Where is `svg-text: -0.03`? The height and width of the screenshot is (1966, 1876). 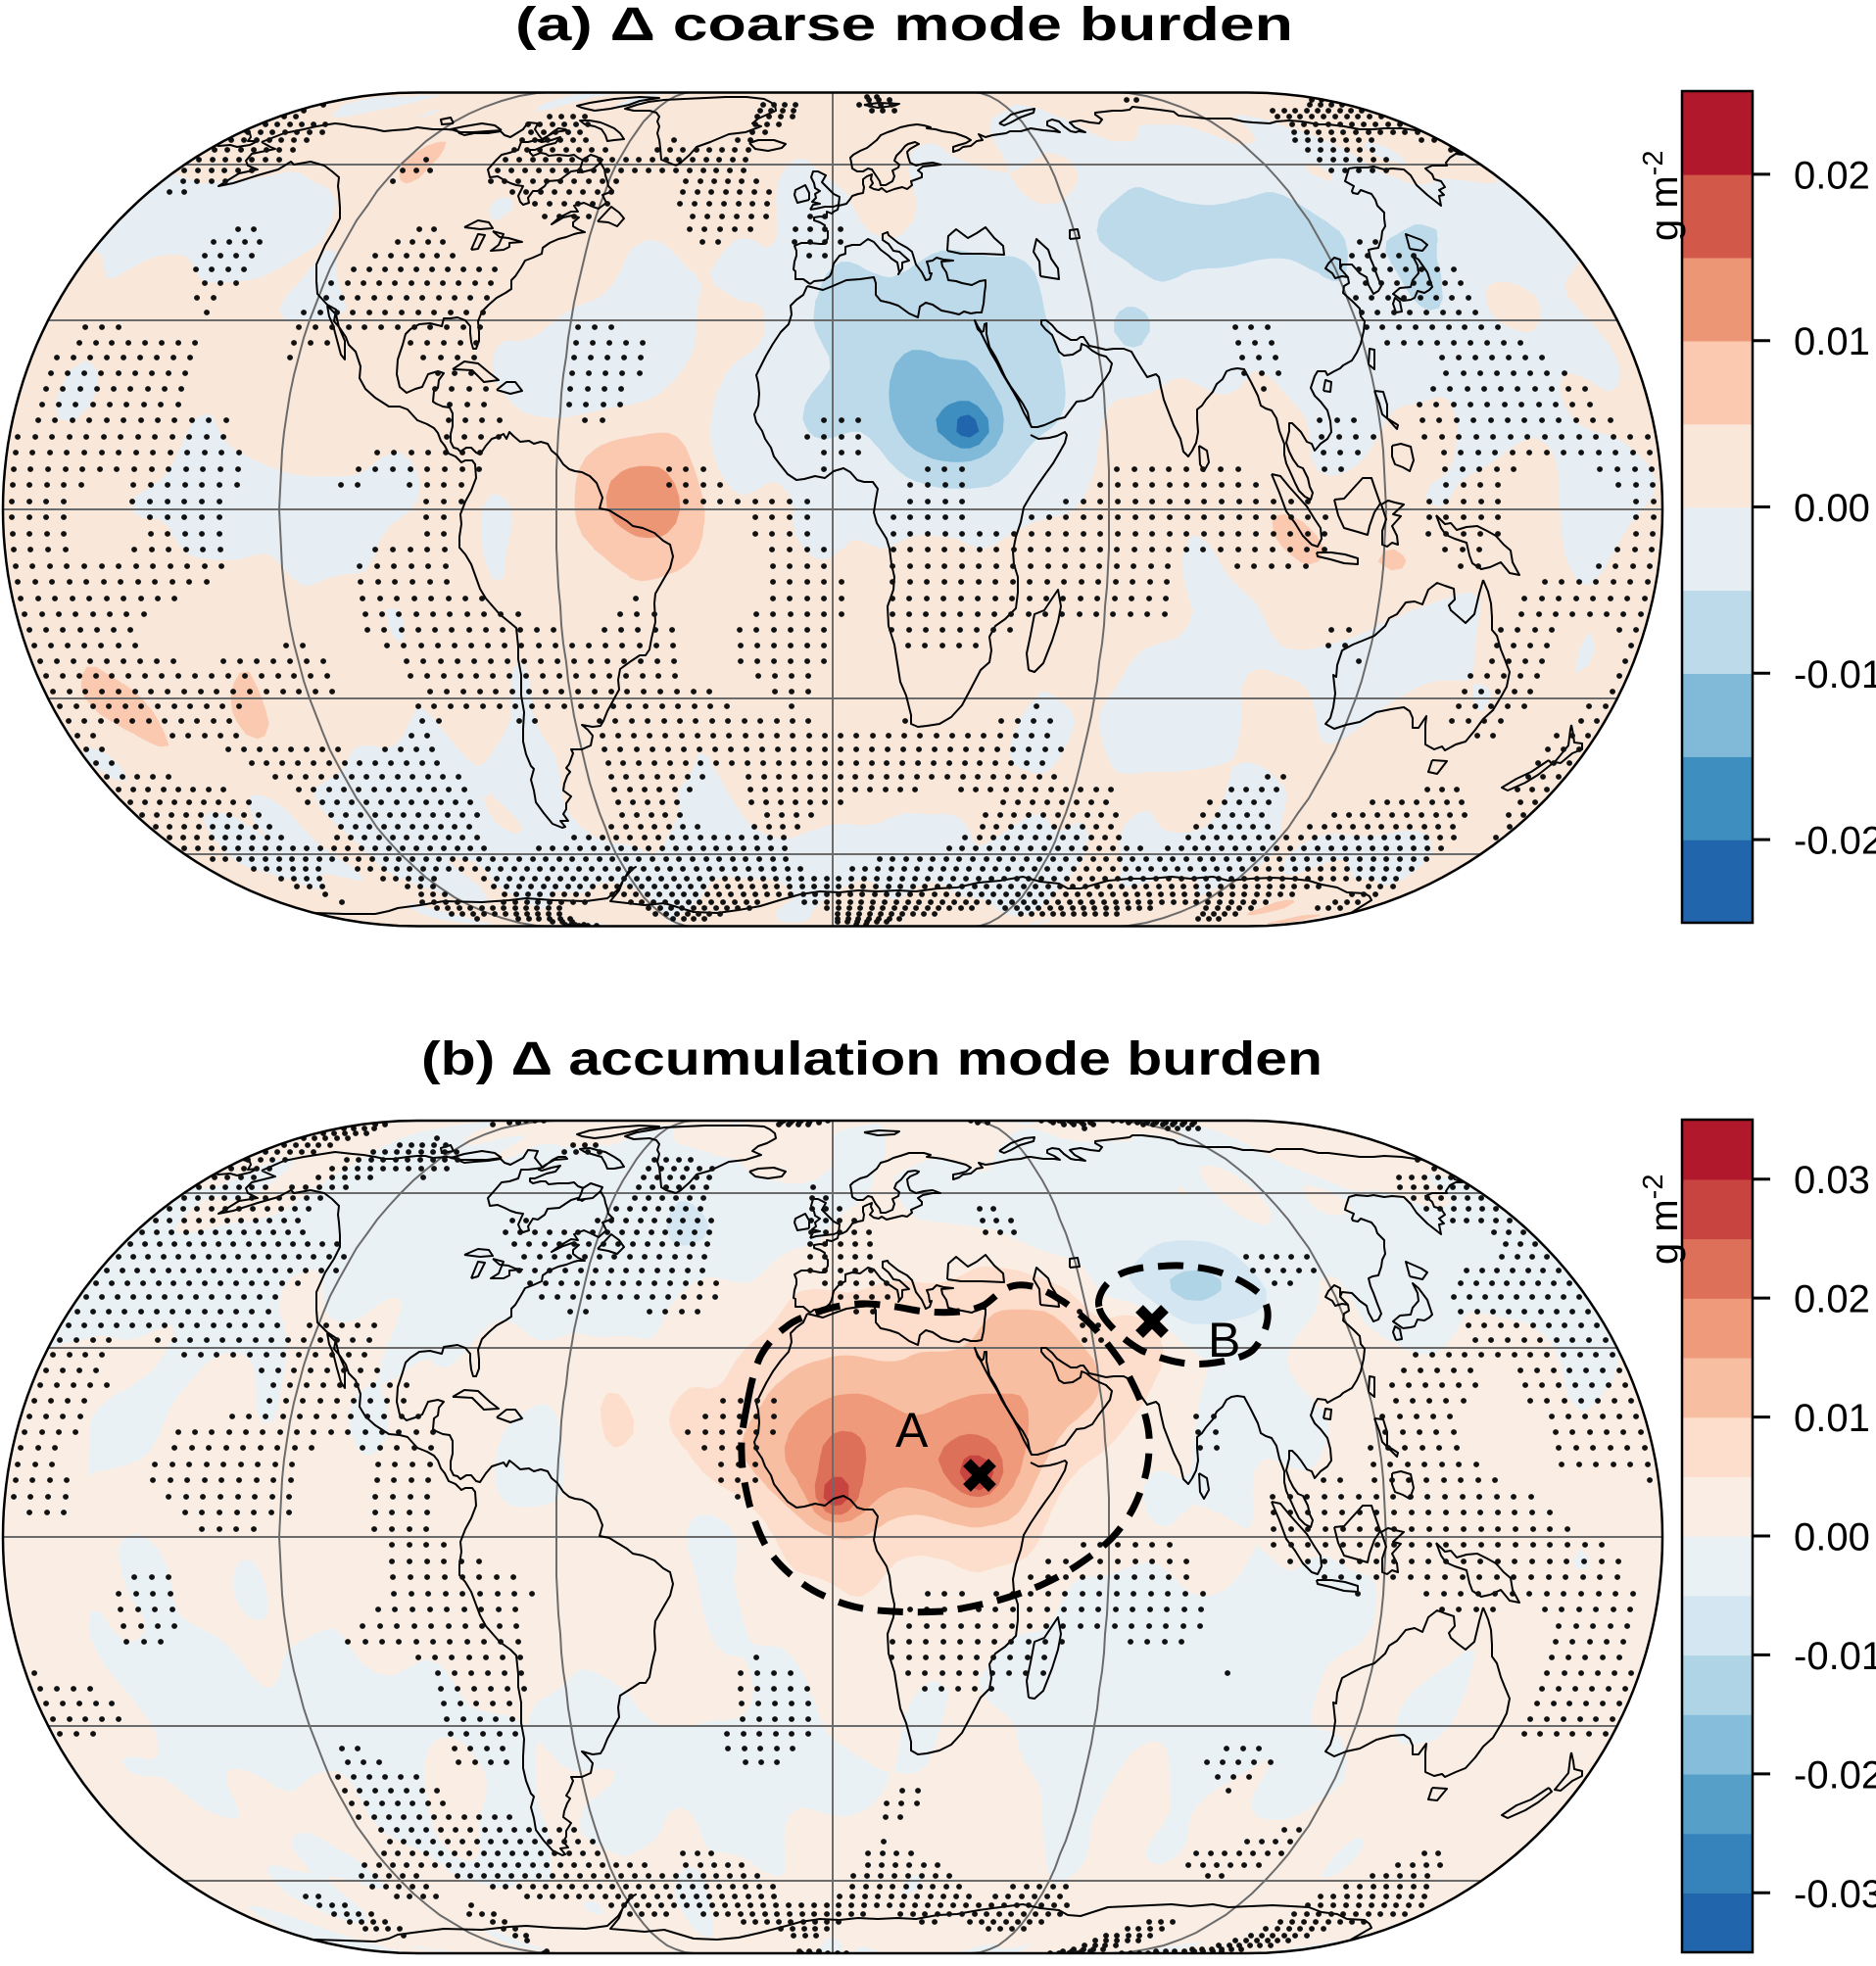
svg-text: -0.03 is located at coordinates (1835, 1894).